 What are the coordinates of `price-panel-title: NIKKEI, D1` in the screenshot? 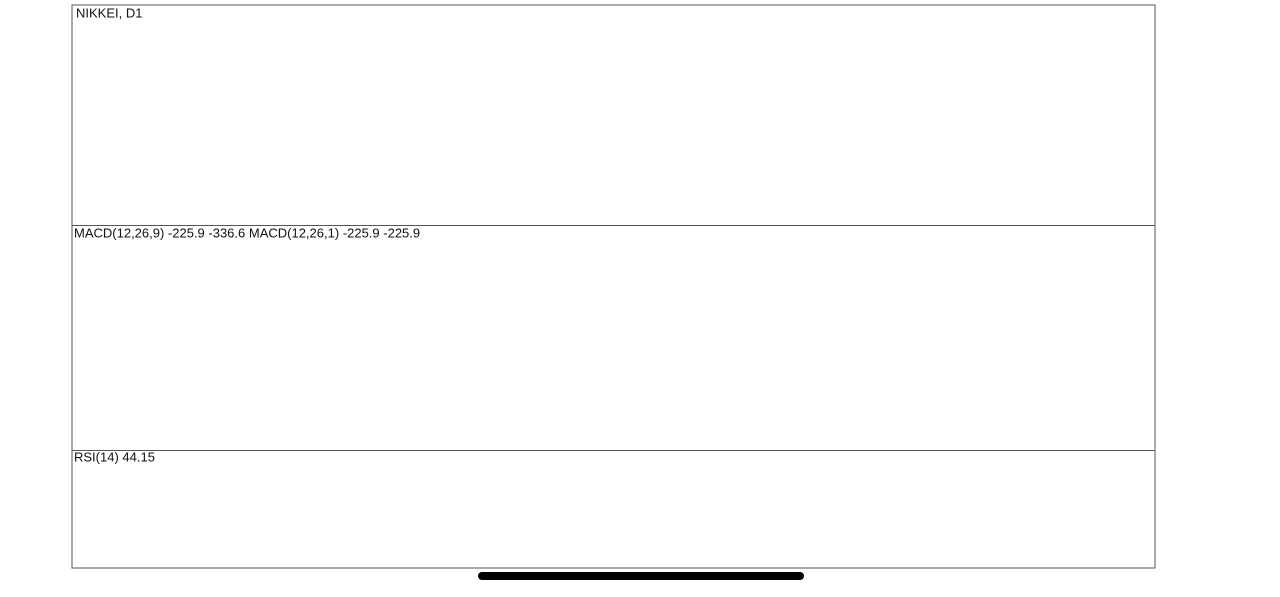 It's located at (109, 12).